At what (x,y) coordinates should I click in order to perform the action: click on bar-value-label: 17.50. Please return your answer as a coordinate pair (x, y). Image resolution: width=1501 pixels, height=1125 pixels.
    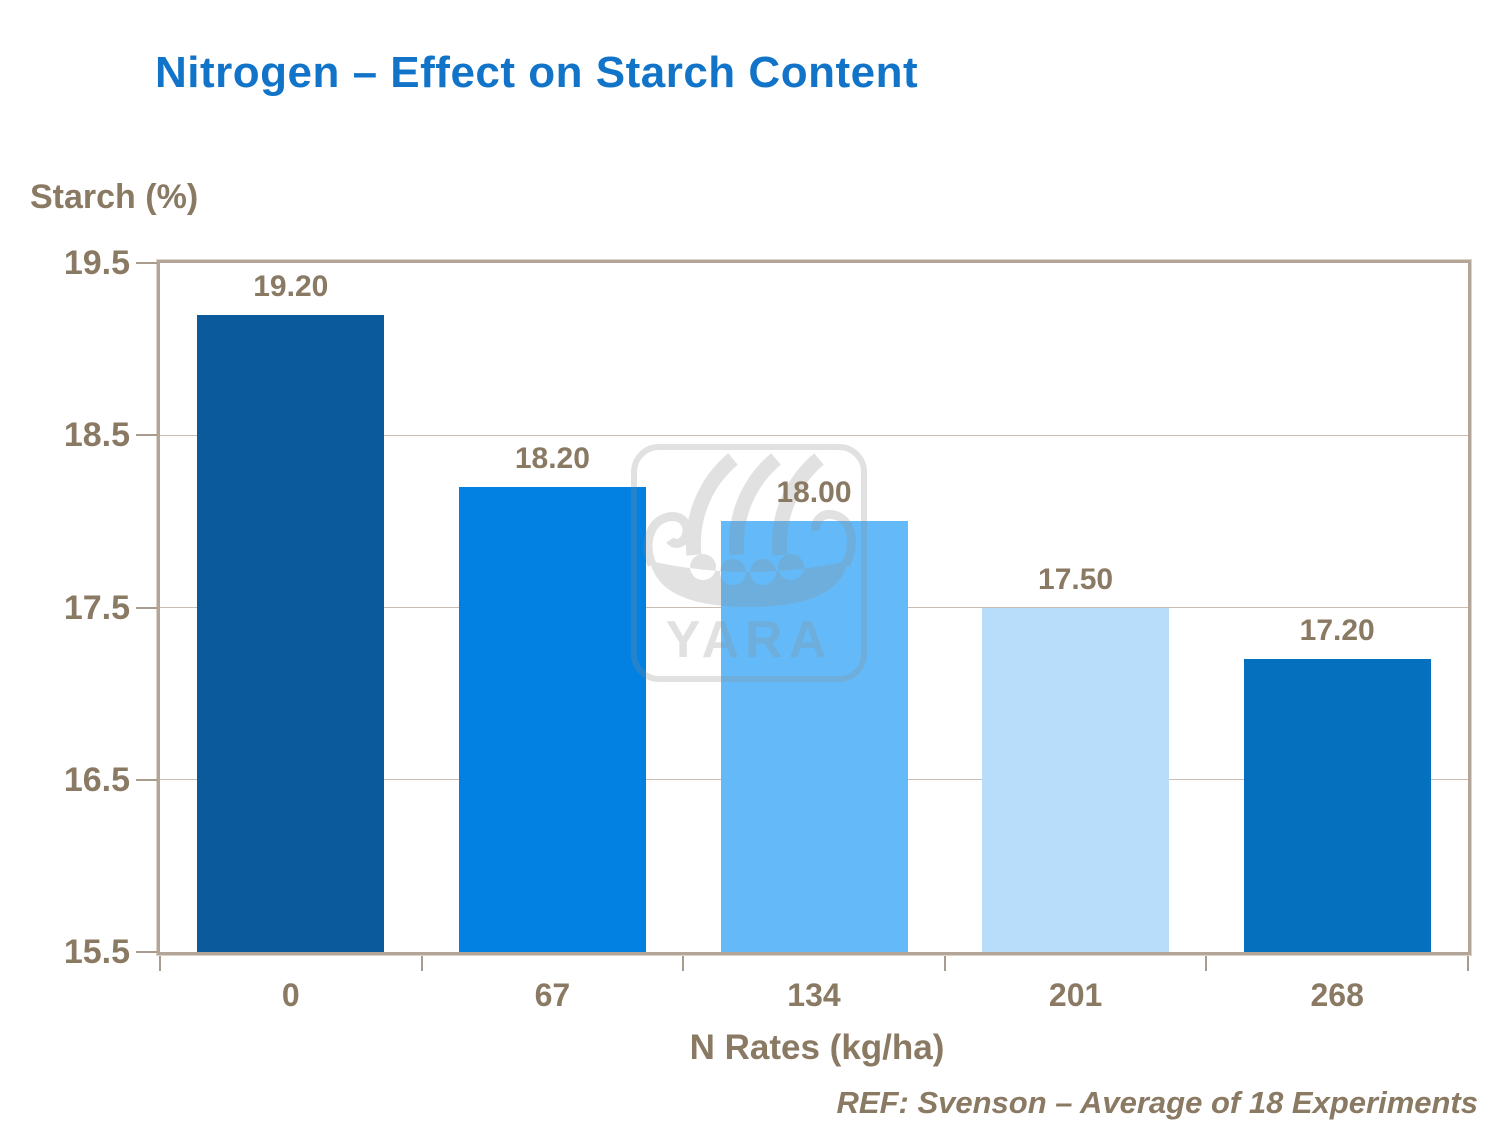
    Looking at the image, I should click on (1076, 579).